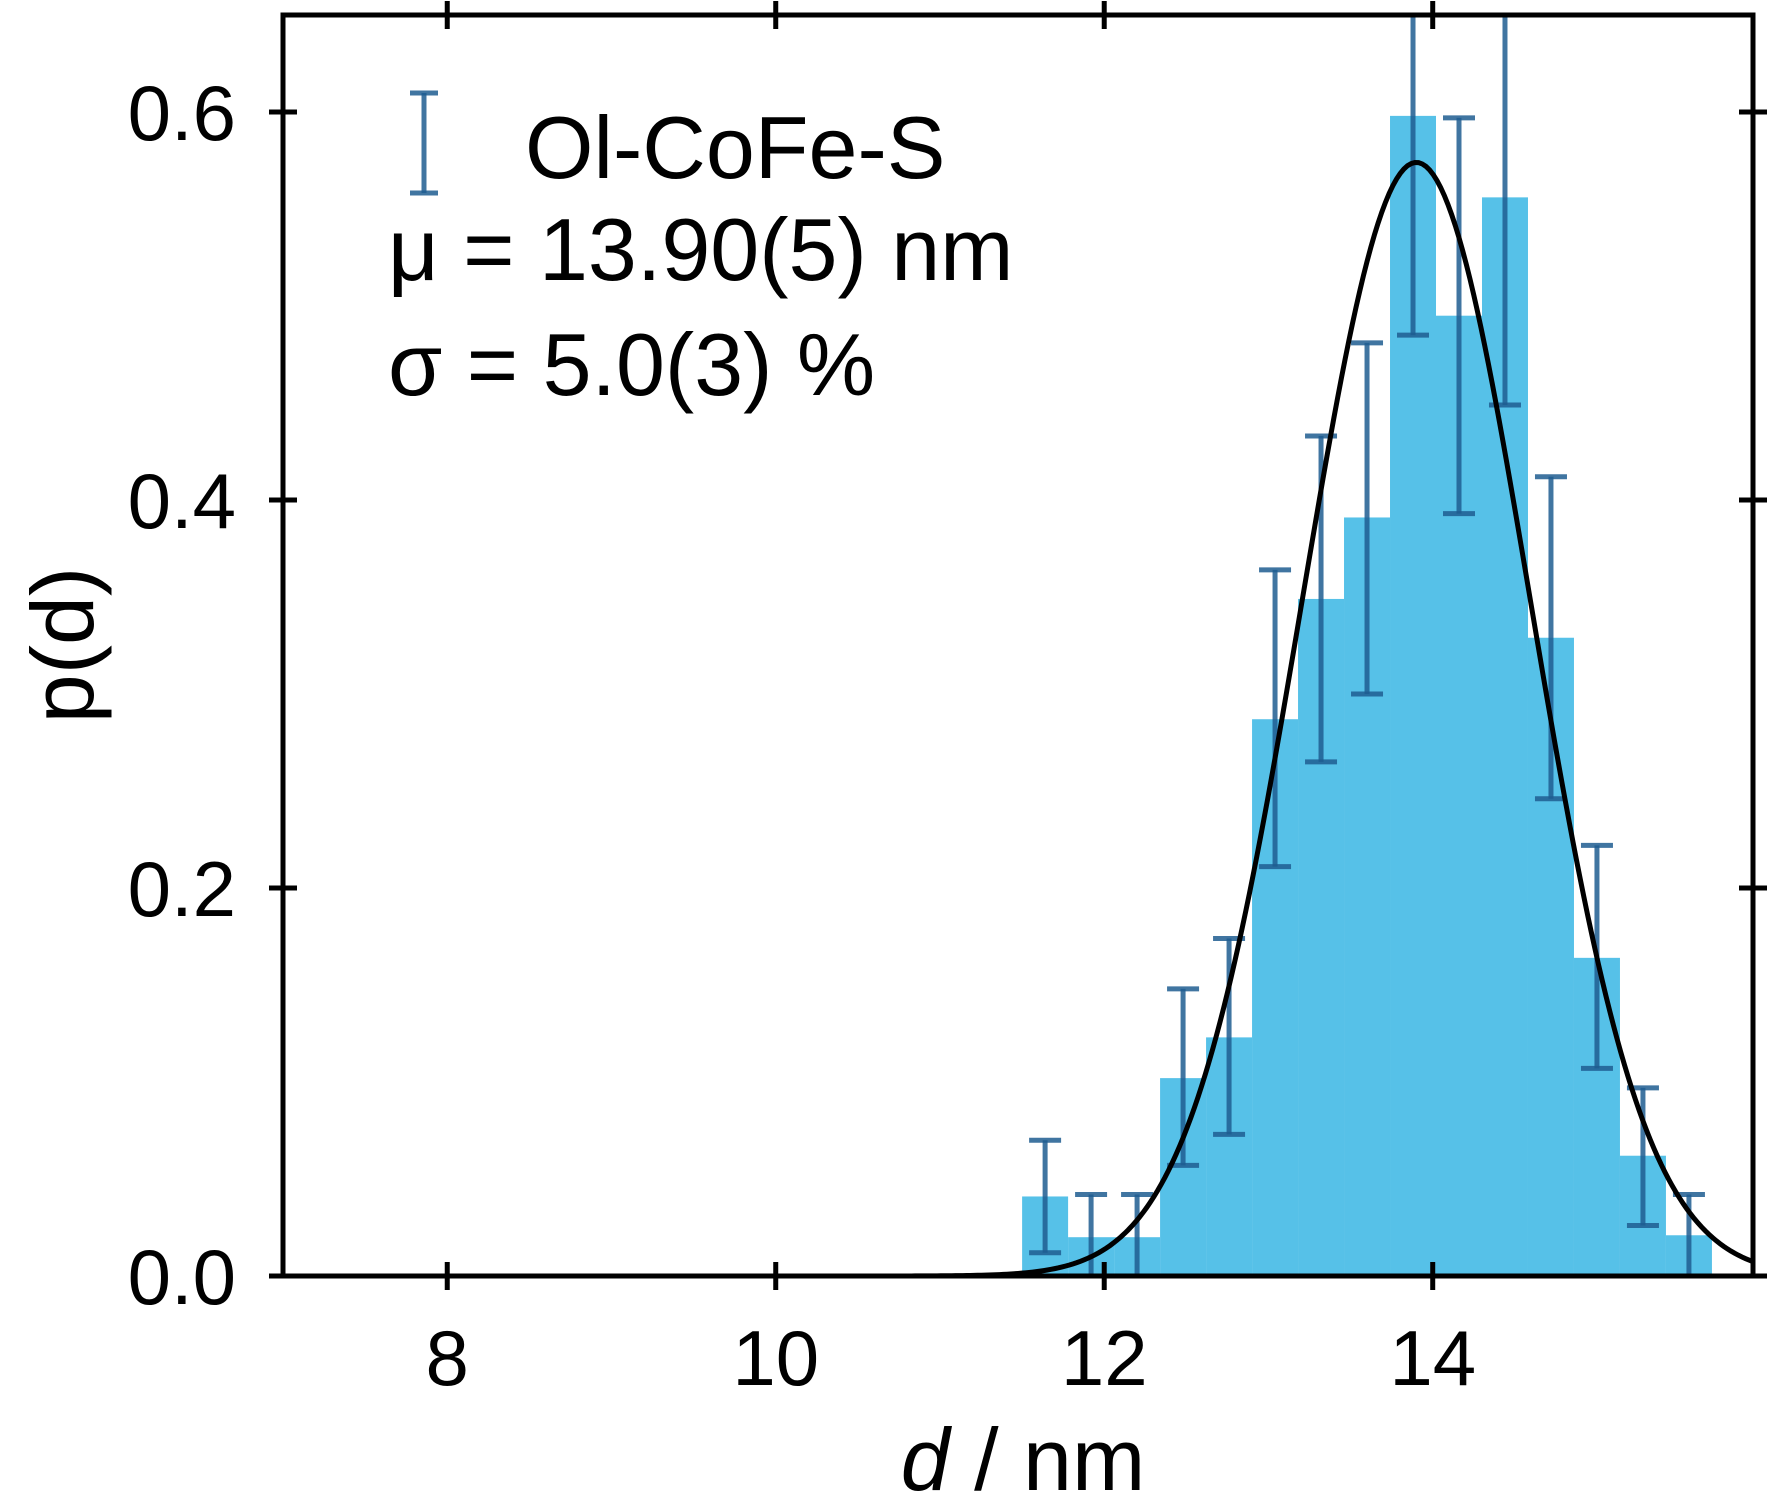  Describe the element at coordinates (1084, 1455) in the screenshot. I see `x-axis-unit: nm` at that location.